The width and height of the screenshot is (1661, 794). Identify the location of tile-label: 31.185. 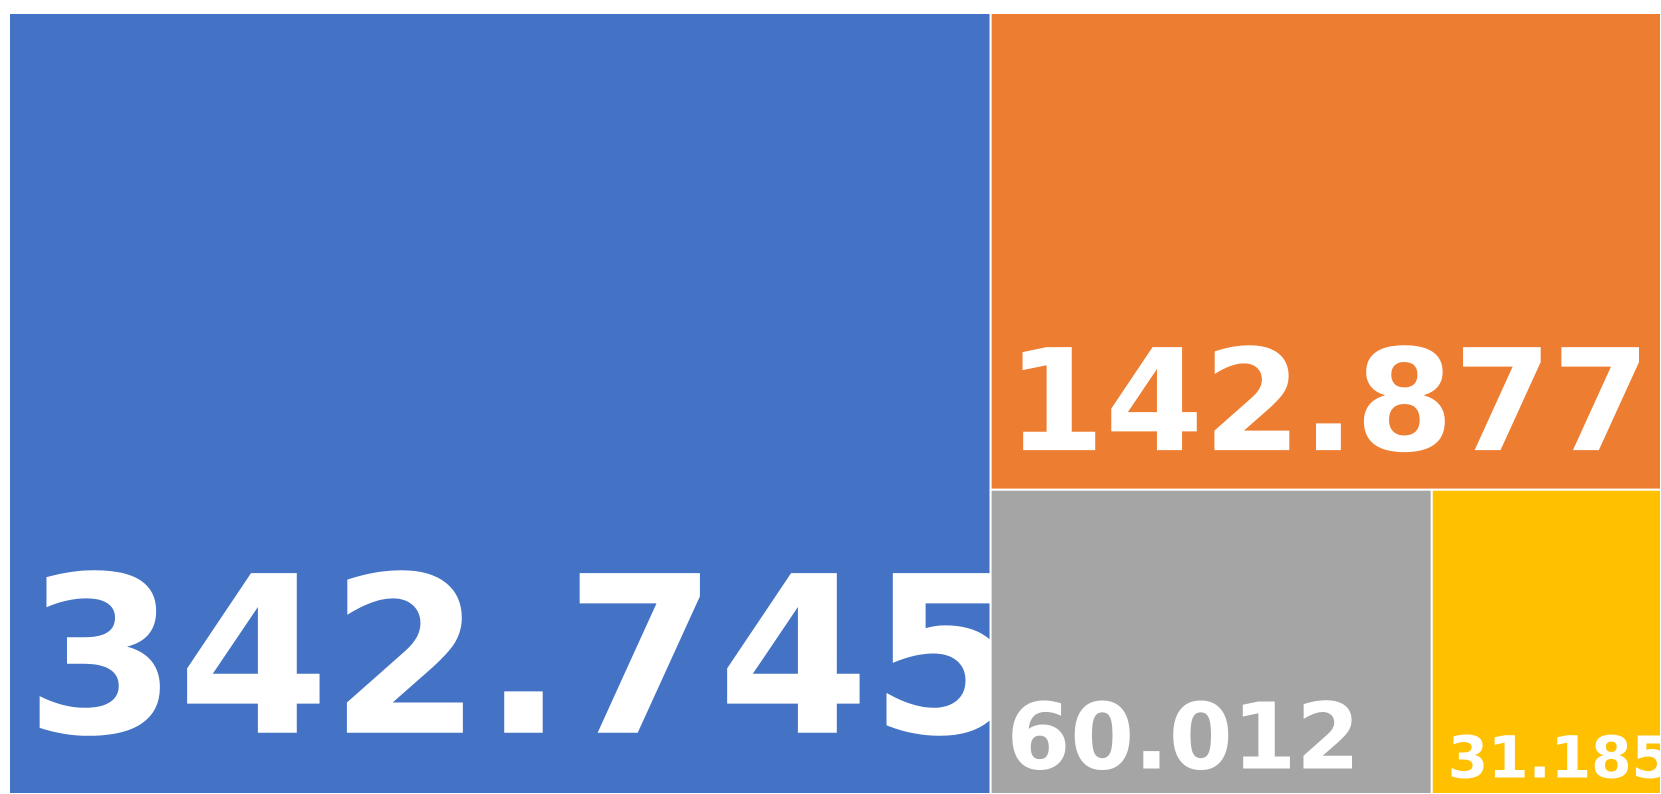
(1554, 758).